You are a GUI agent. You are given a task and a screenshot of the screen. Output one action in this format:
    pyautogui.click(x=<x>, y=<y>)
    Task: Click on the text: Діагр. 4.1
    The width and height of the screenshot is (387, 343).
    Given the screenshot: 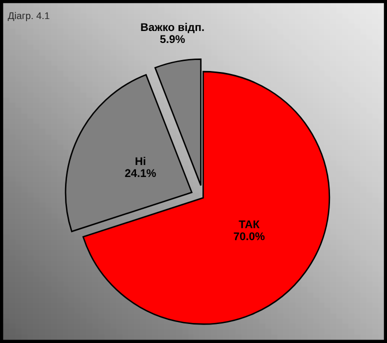 What is the action you would take?
    pyautogui.click(x=29, y=17)
    